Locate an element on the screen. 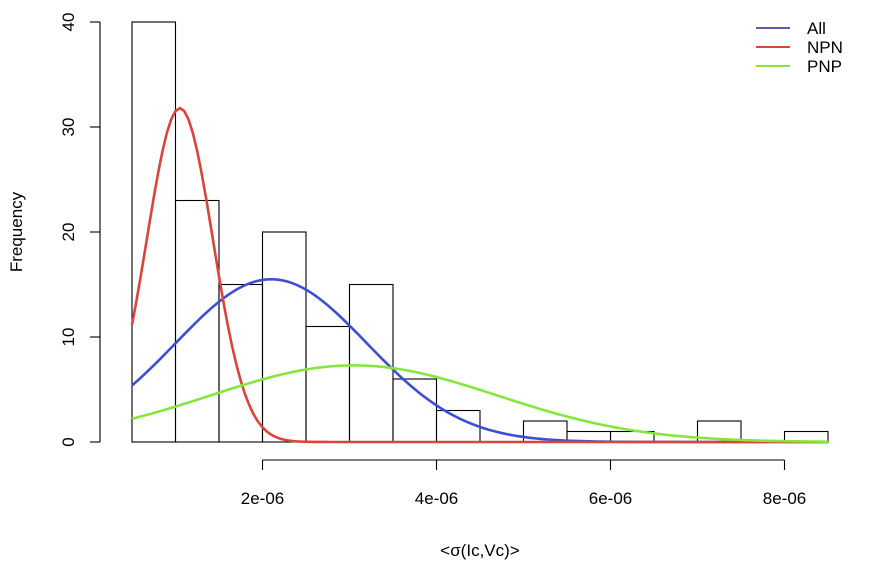 The height and width of the screenshot is (573, 887). x-tick-label: 8e-06 is located at coordinates (784, 498).